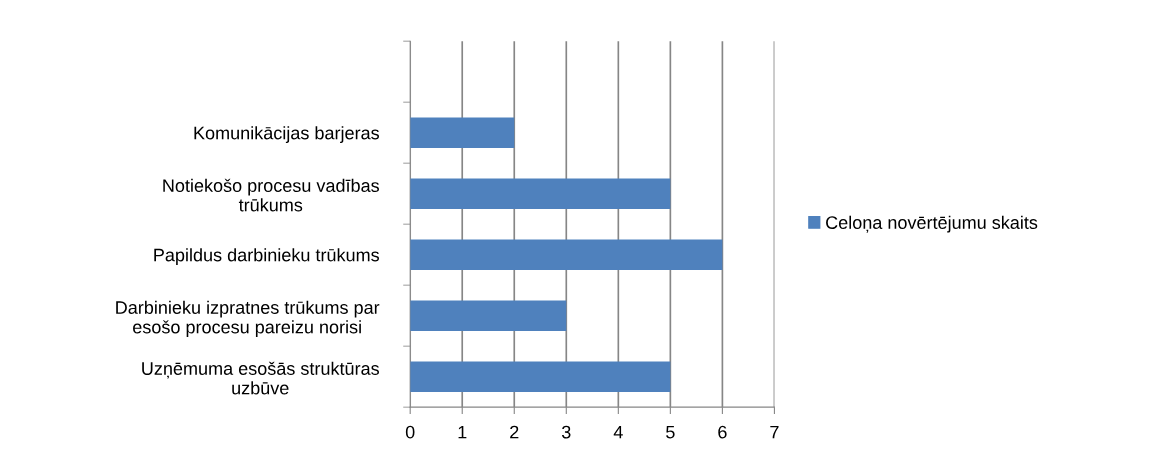 The width and height of the screenshot is (1149, 468). Describe the element at coordinates (670, 432) in the screenshot. I see `x-tick-label: 5` at that location.